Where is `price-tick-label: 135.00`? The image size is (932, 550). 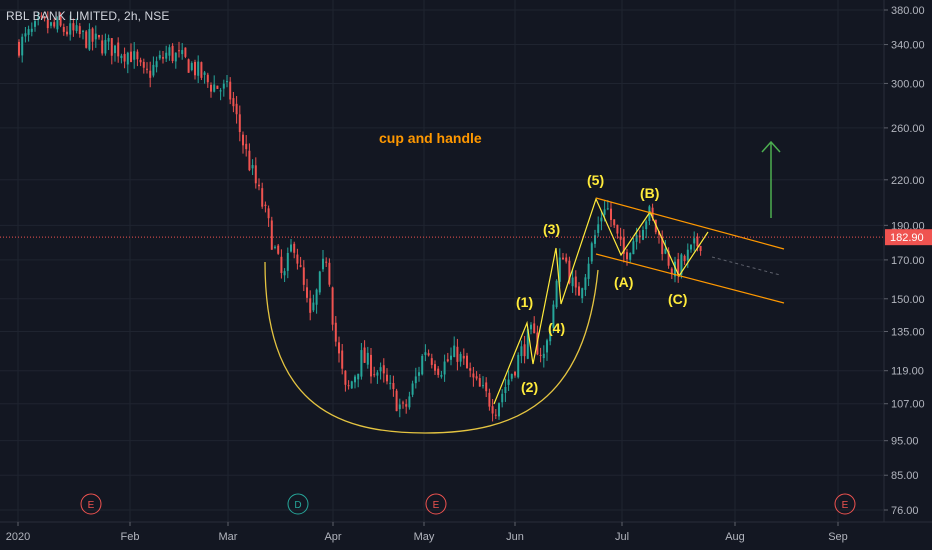 price-tick-label: 135.00 is located at coordinates (908, 333).